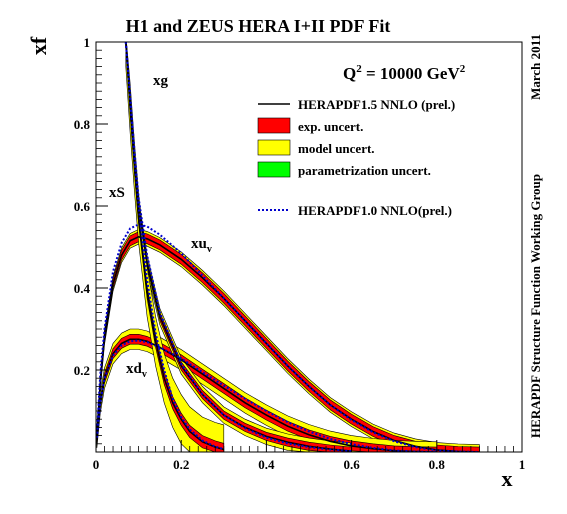 The image size is (567, 514). What do you see at coordinates (364, 170) in the screenshot?
I see `legend-entry-label: parametrization uncert.` at bounding box center [364, 170].